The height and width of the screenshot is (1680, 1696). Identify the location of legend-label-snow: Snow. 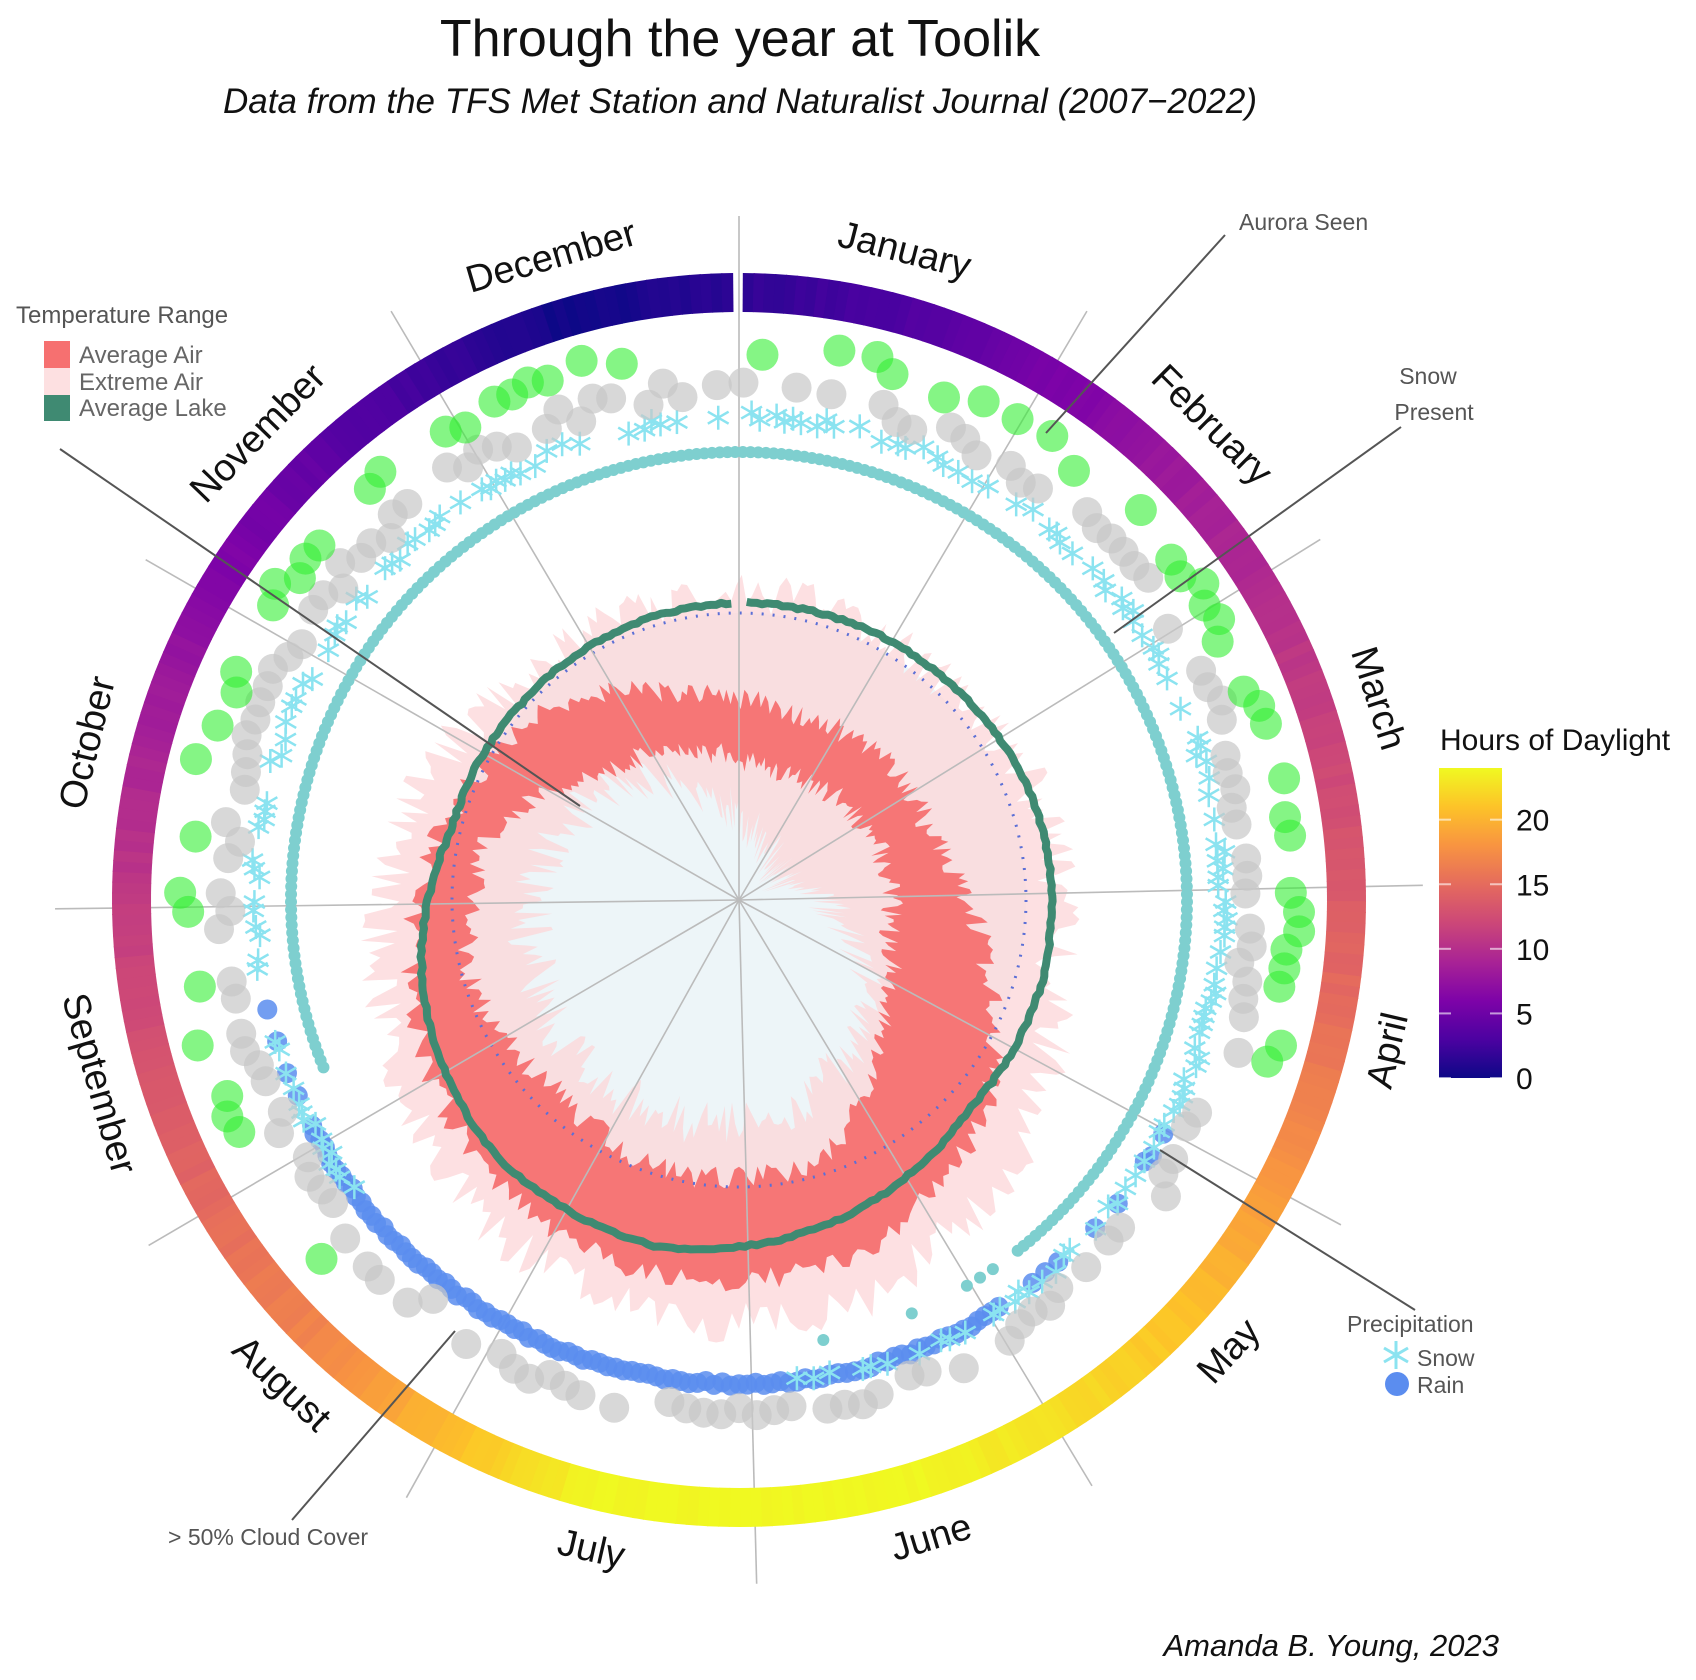
(1446, 1358).